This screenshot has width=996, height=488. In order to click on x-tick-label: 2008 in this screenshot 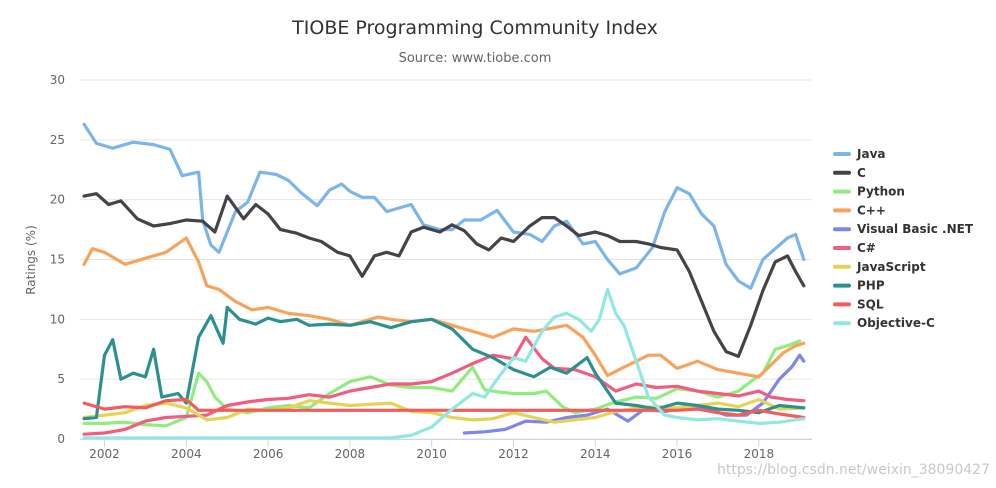, I will do `click(350, 454)`.